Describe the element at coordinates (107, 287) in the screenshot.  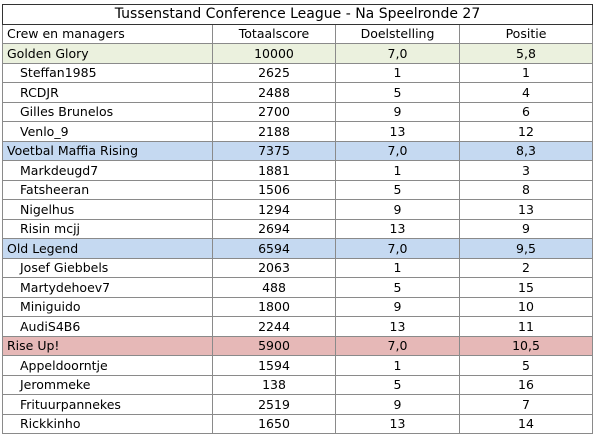
I see `manager-name: Martydehoev7` at that location.